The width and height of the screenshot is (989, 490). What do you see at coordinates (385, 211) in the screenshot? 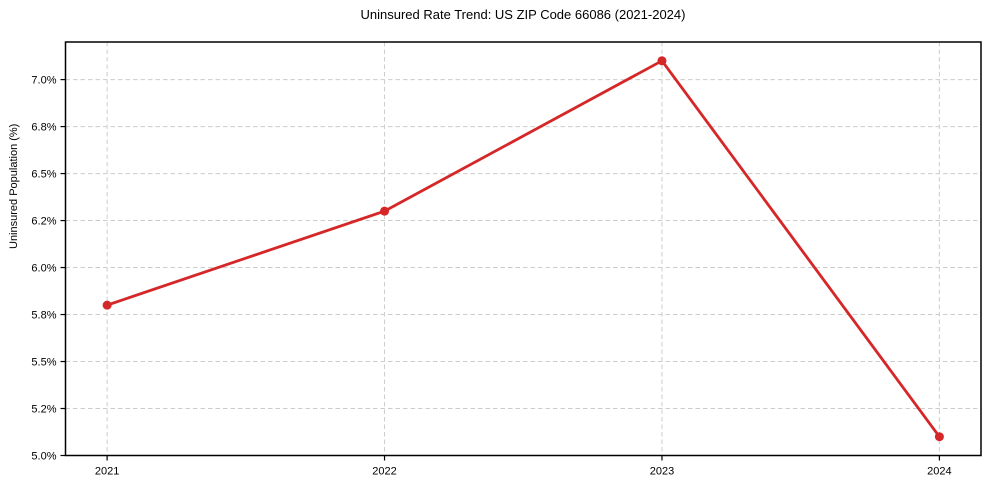
I see `data-point-2022` at bounding box center [385, 211].